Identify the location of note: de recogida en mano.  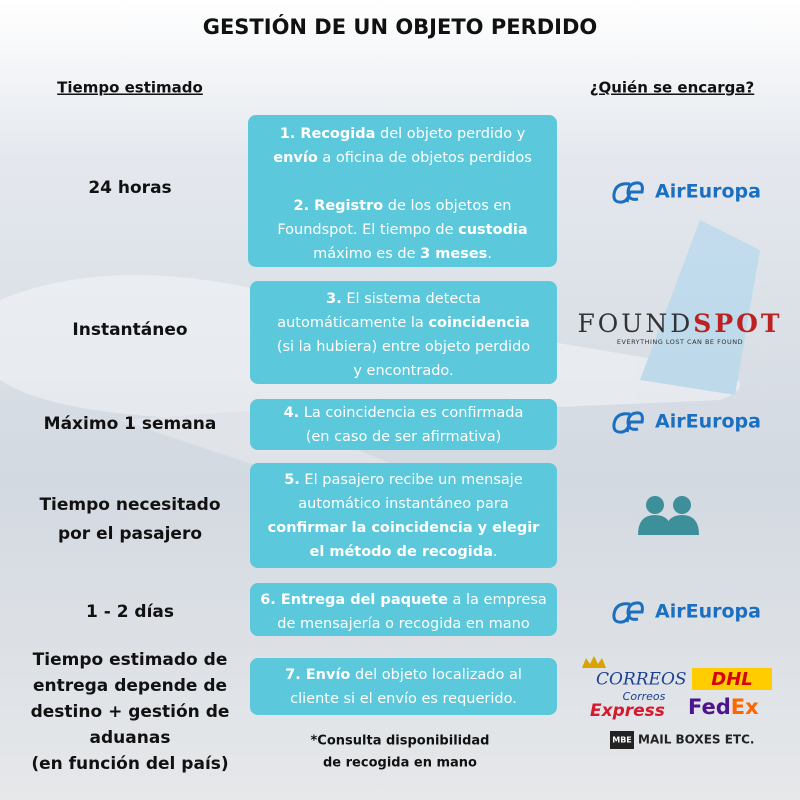
(400, 763).